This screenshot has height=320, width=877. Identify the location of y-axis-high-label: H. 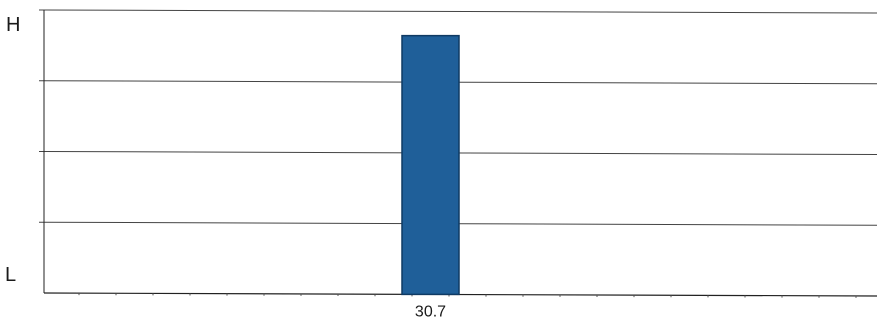
(13, 25).